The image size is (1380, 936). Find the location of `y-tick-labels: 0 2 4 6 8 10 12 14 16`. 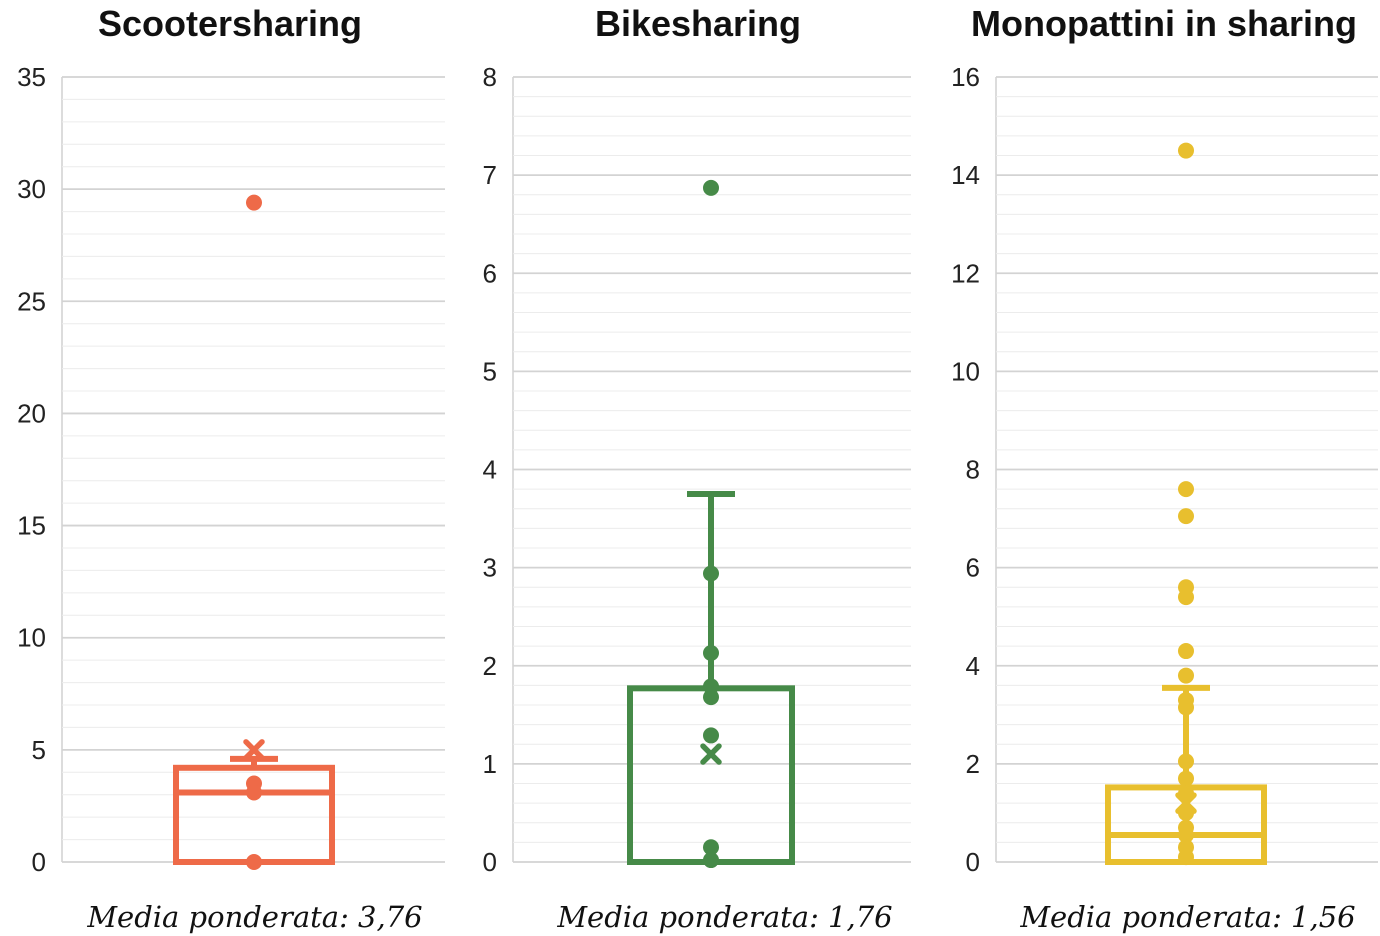

y-tick-labels: 0 2 4 6 8 10 12 14 16 is located at coordinates (965, 469).